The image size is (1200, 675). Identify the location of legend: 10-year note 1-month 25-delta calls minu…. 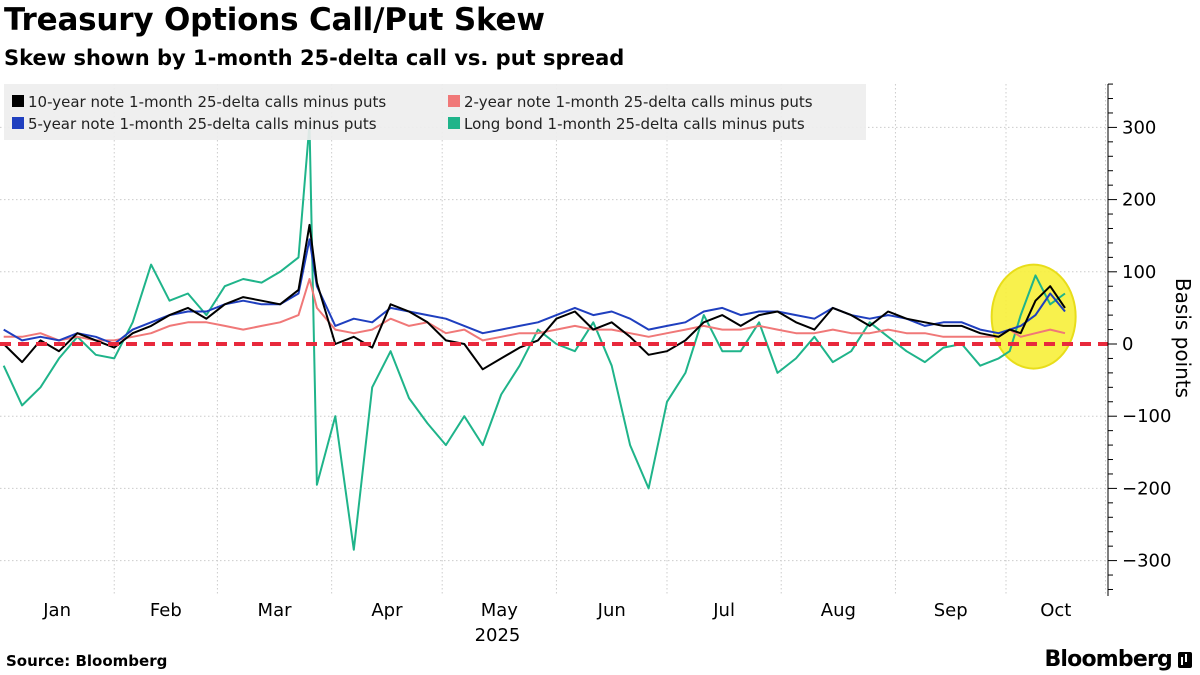
(435, 112).